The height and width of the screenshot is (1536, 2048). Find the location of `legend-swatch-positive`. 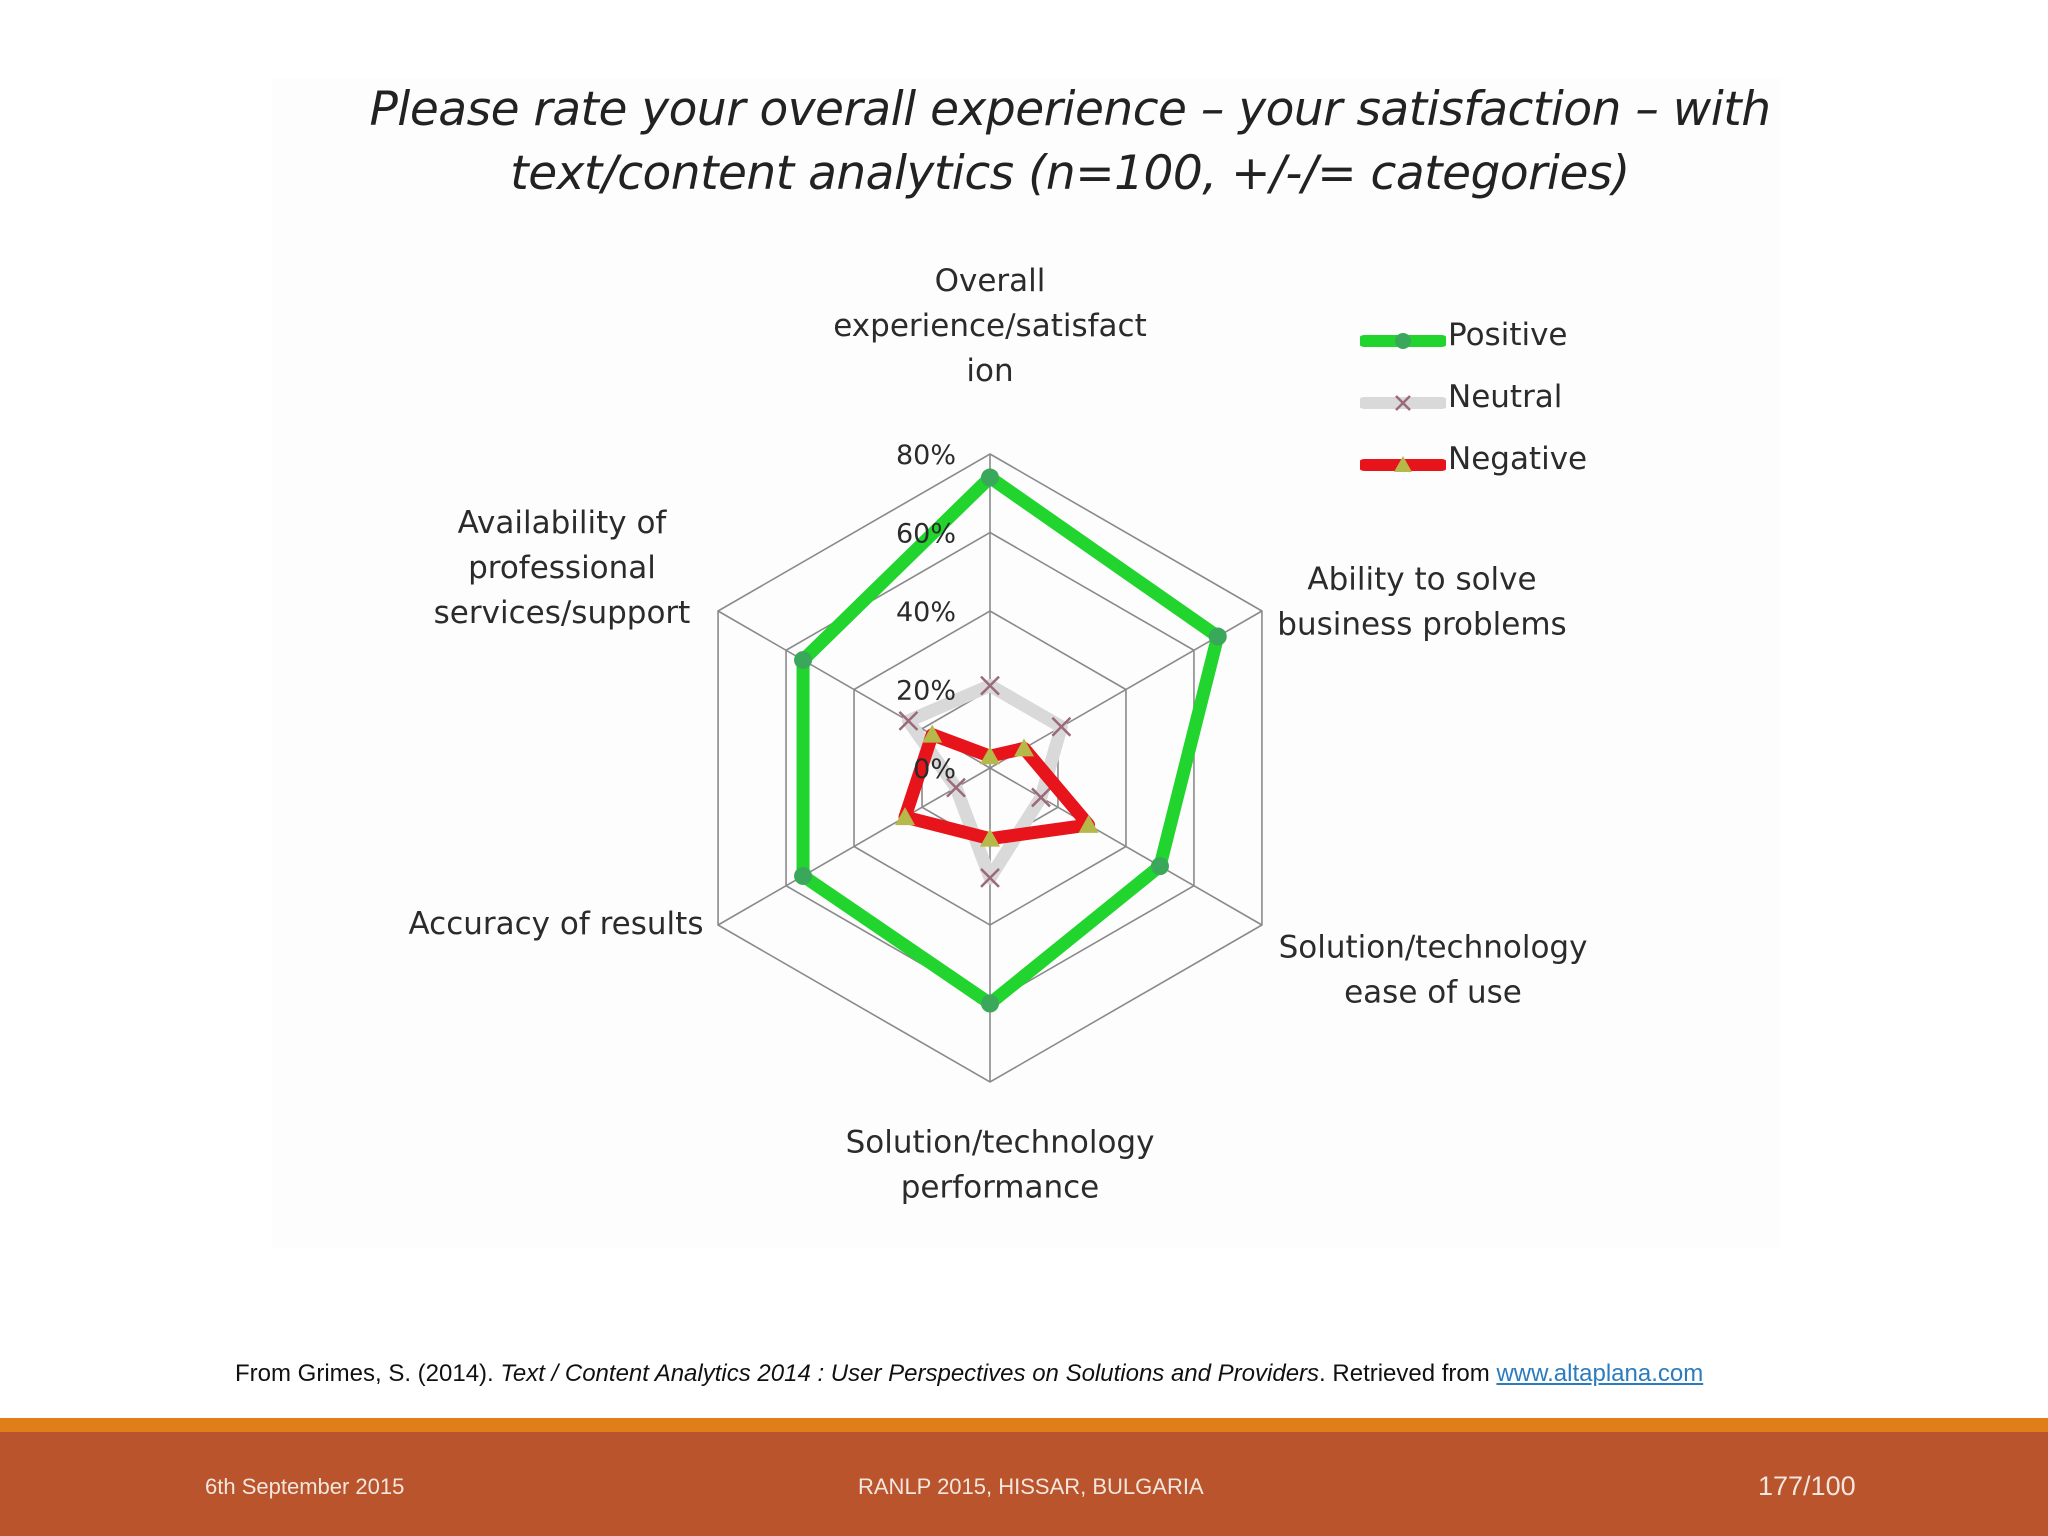

legend-swatch-positive is located at coordinates (1403, 341).